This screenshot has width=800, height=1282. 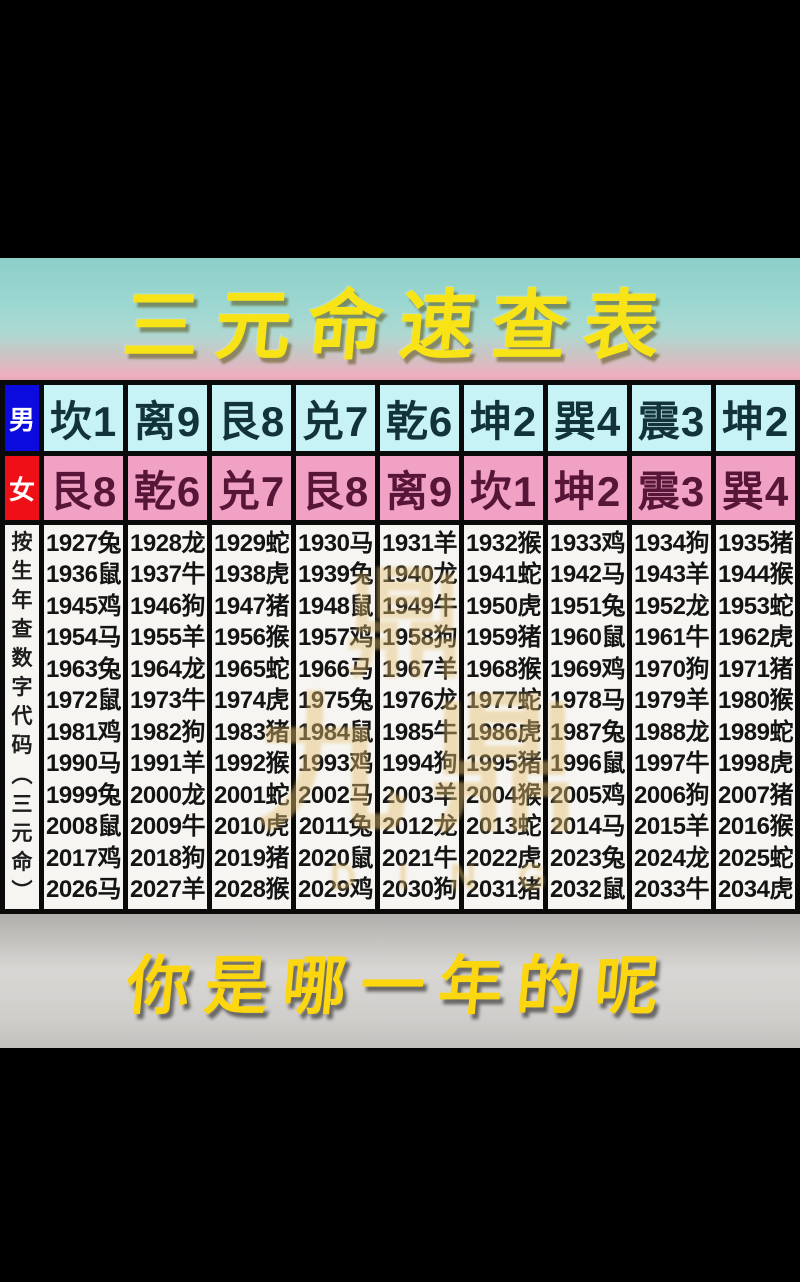 I want to click on year-cell: 2008鼠, so click(x=83, y=827).